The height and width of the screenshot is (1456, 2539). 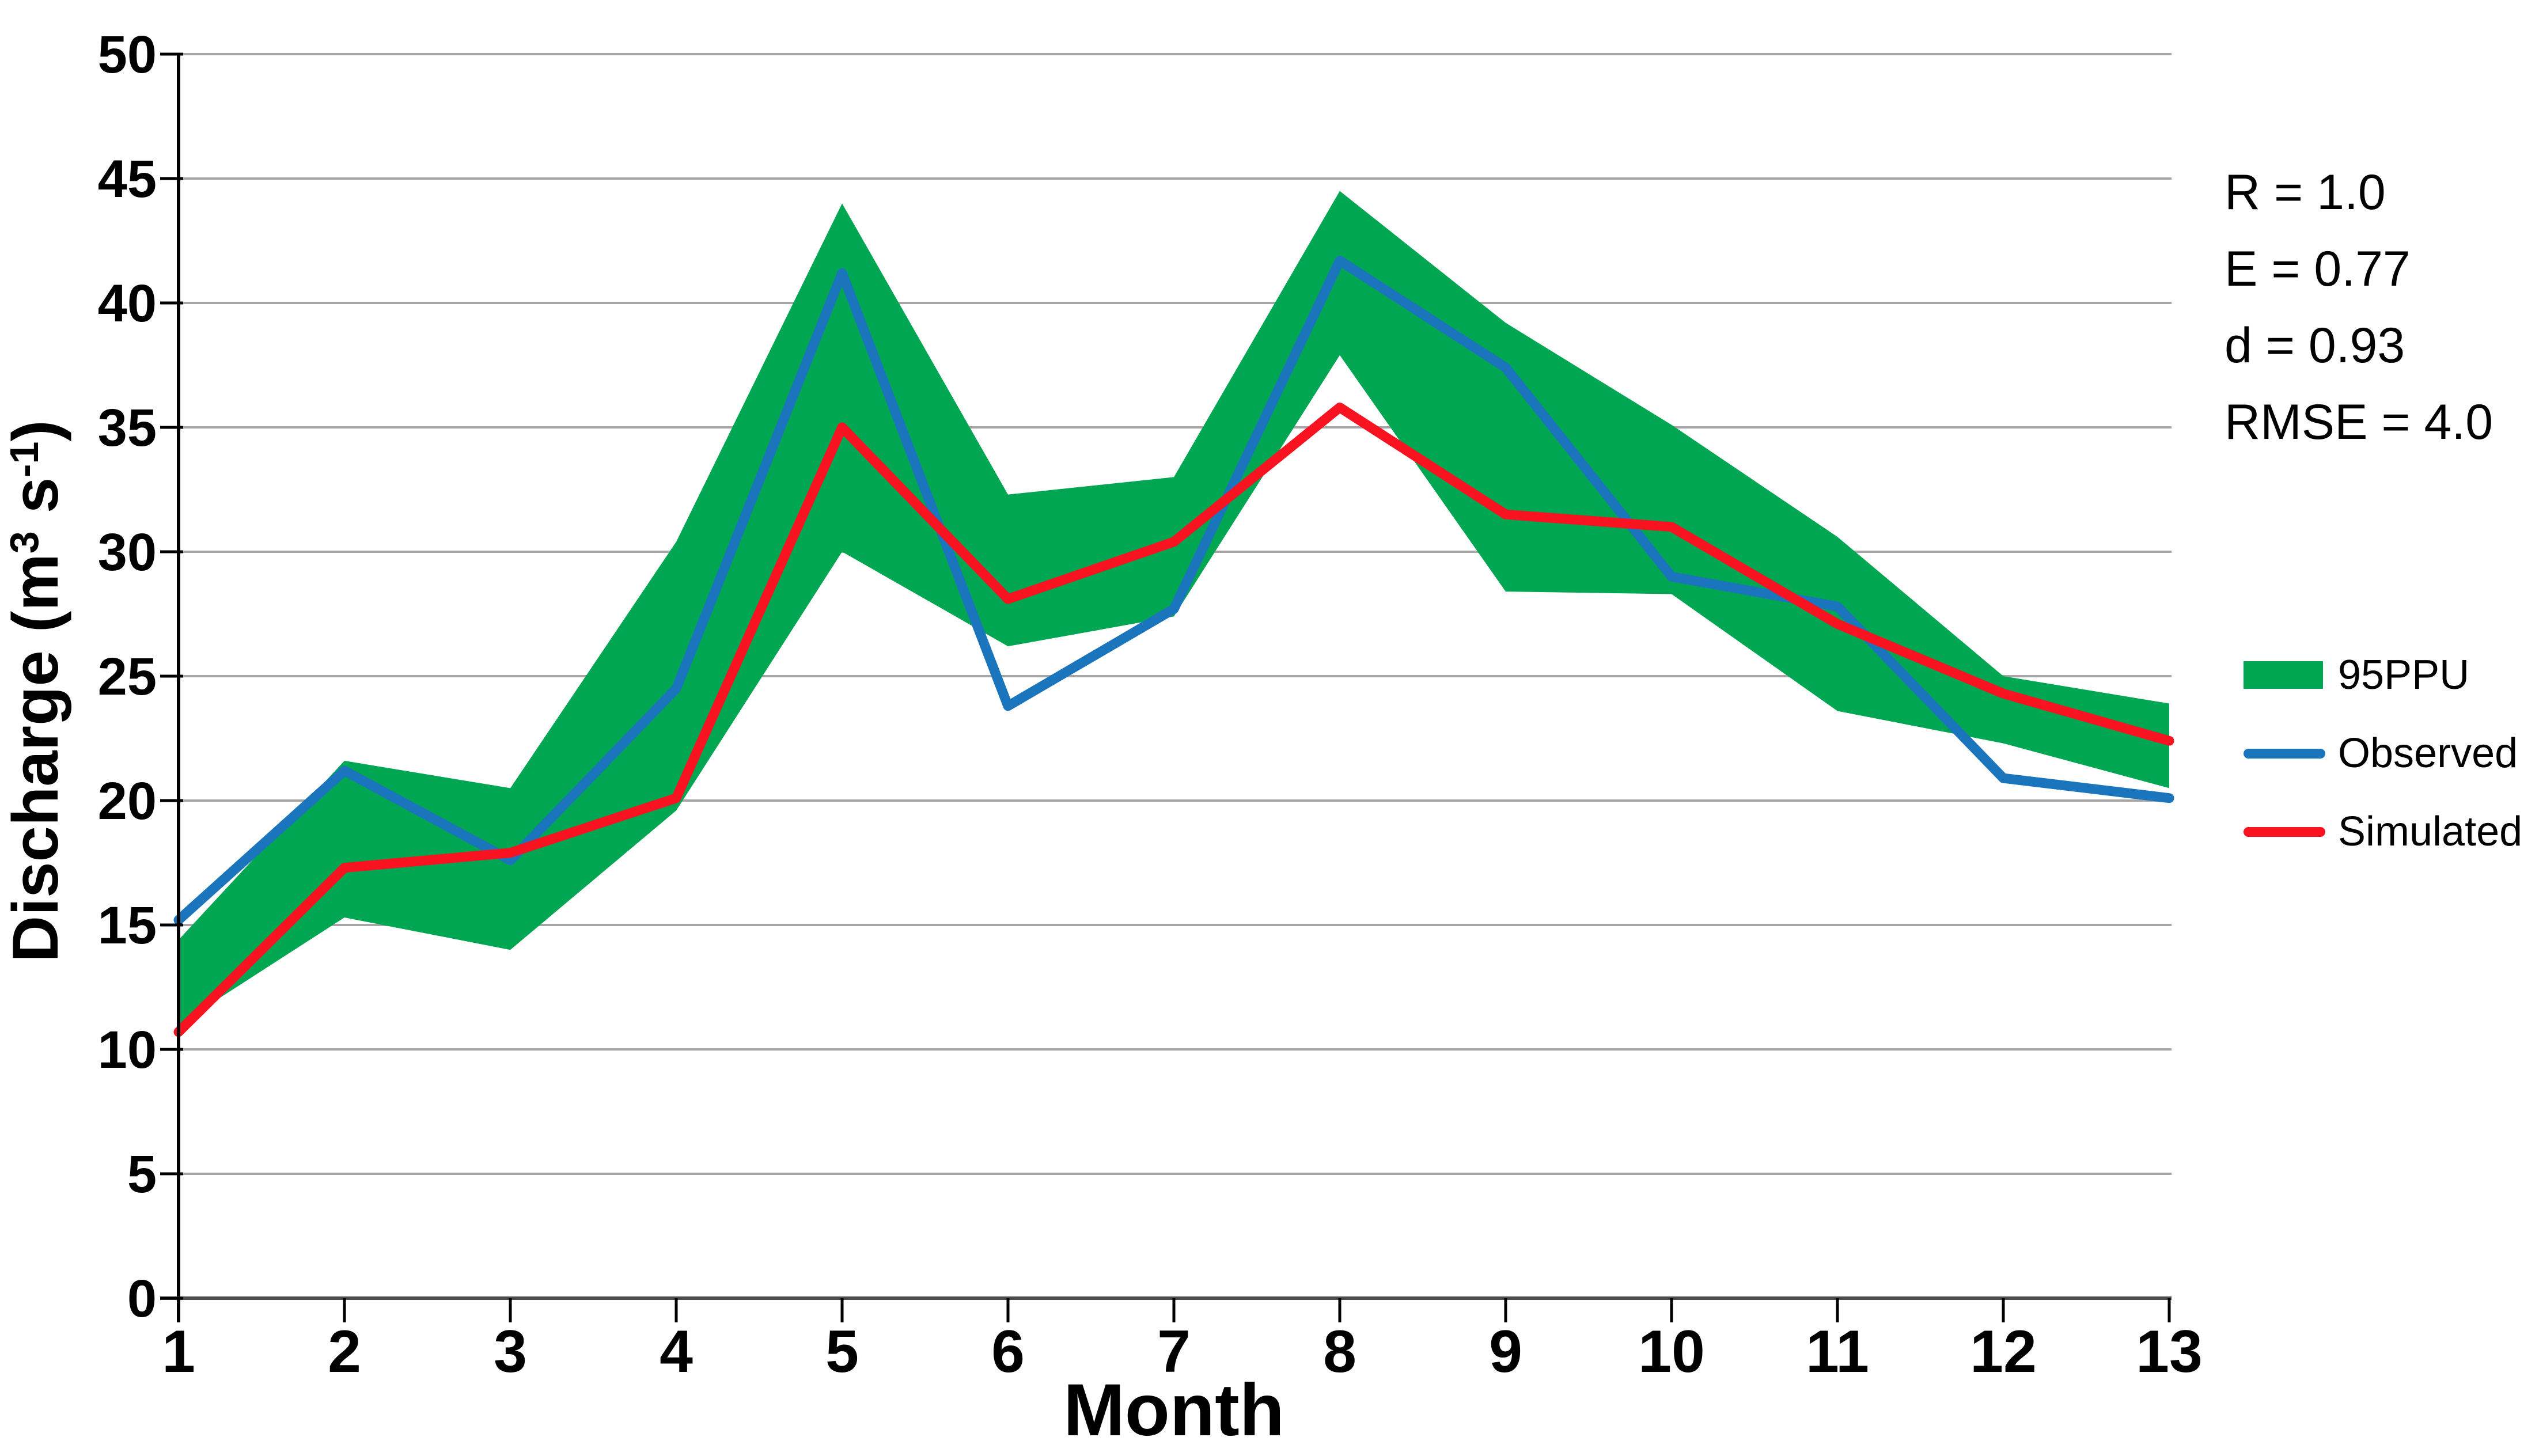 What do you see at coordinates (127, 925) in the screenshot?
I see `y-tick-label-15: 15` at bounding box center [127, 925].